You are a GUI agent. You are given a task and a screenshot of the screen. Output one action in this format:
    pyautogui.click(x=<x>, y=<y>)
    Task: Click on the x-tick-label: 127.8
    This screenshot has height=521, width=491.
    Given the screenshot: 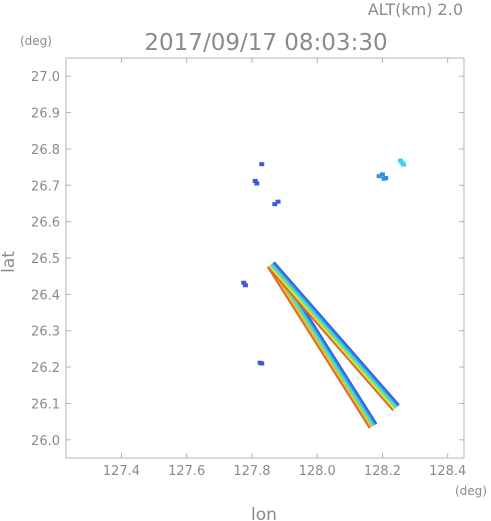 What is the action you would take?
    pyautogui.click(x=251, y=471)
    